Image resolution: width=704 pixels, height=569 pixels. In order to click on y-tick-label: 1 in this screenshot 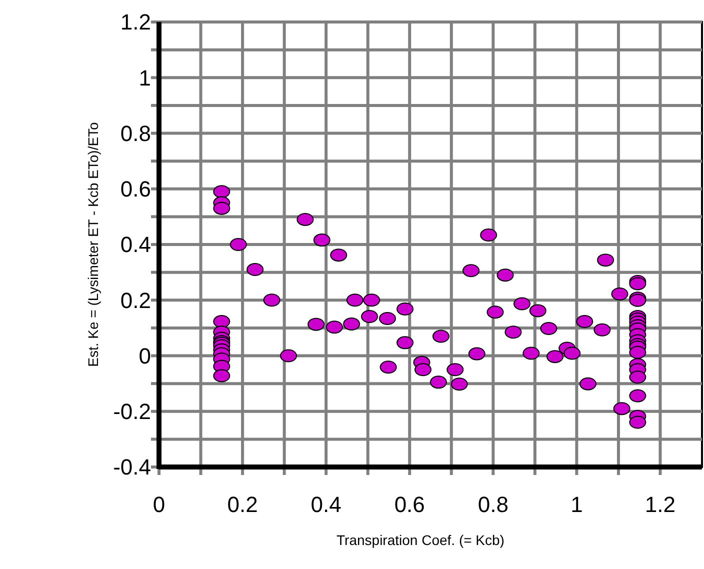, I will do `click(144, 77)`.